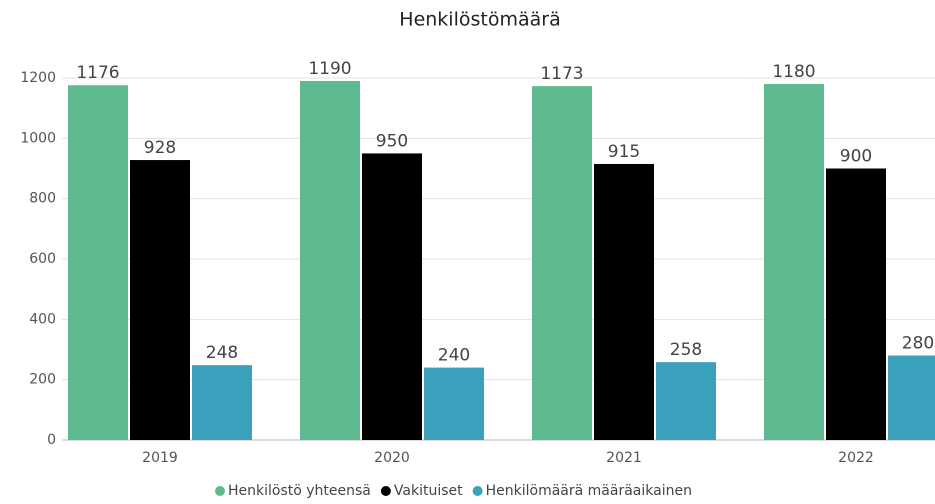  I want to click on data-label: 915, so click(624, 152).